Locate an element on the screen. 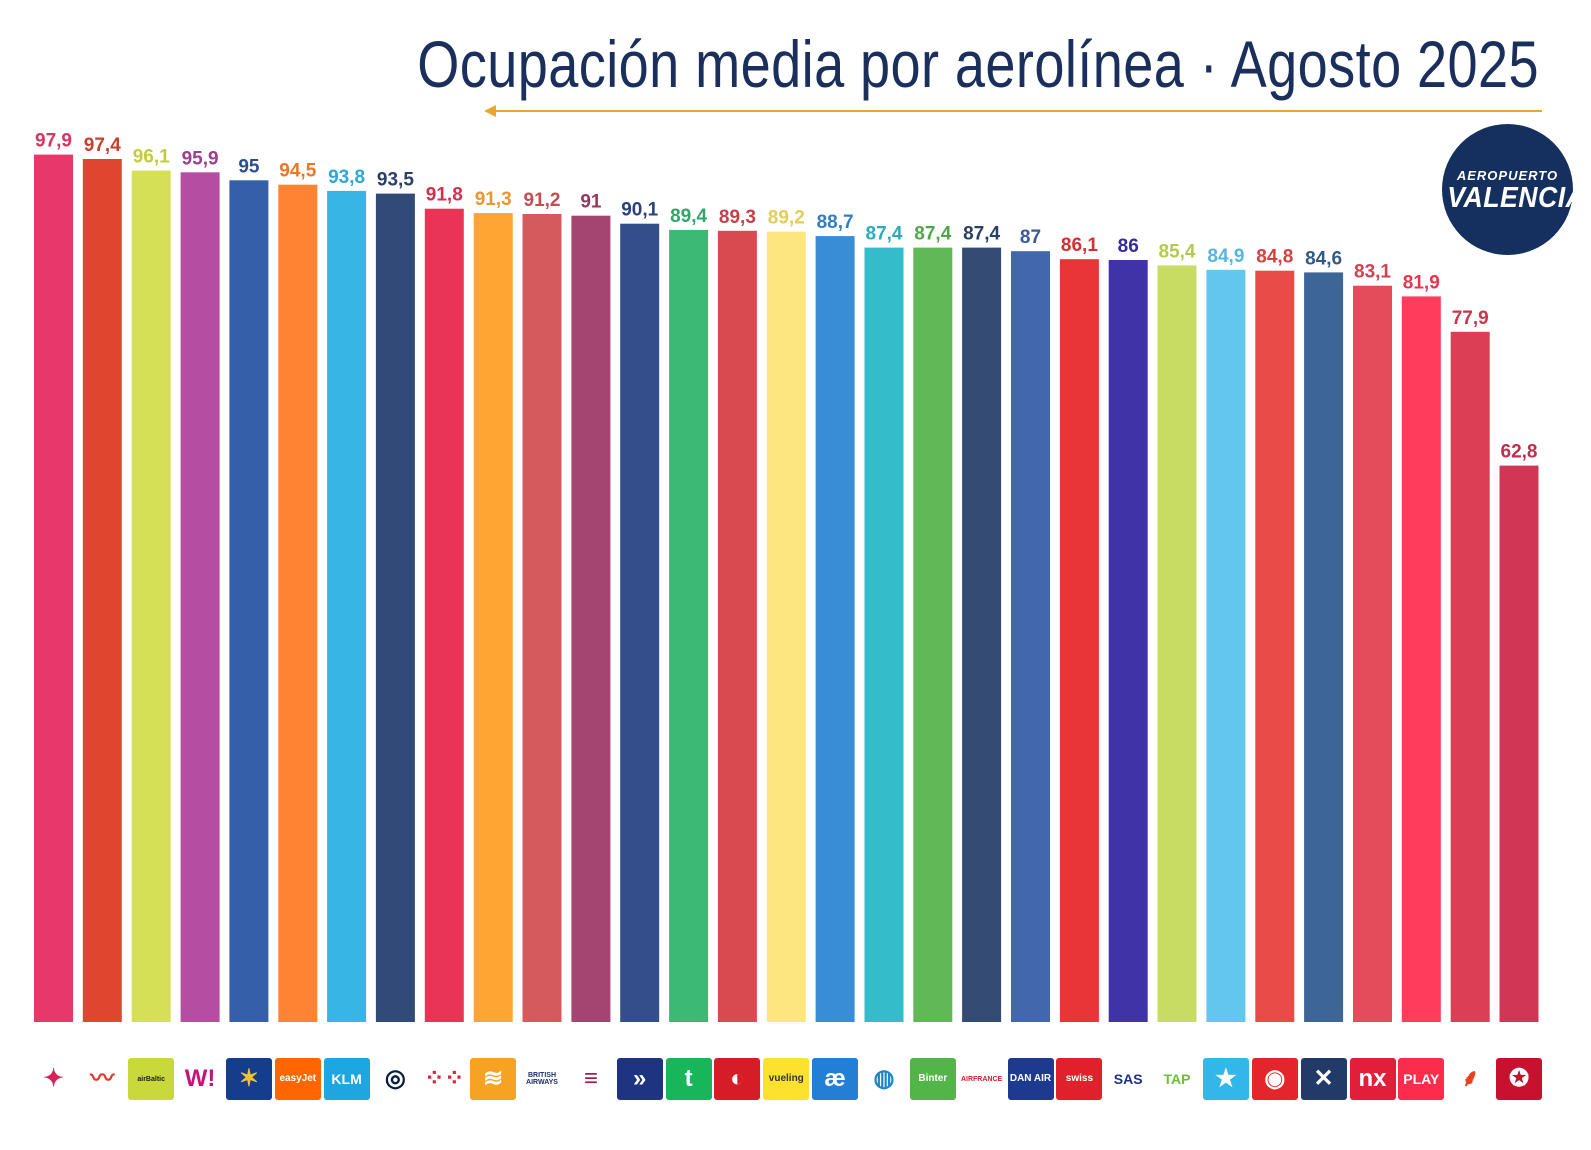  bar-label-1: 97,4 is located at coordinates (102, 145).